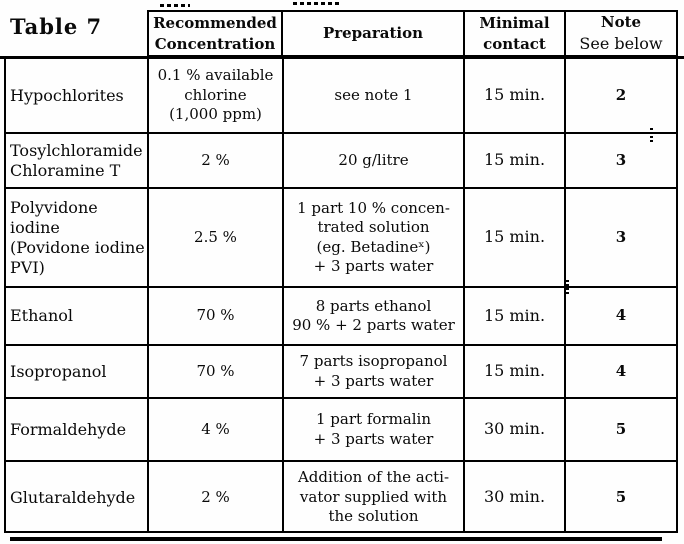 This screenshot has height=544, width=684. Describe the element at coordinates (216, 430) in the screenshot. I see `table-cell-concentration: 4 %` at that location.